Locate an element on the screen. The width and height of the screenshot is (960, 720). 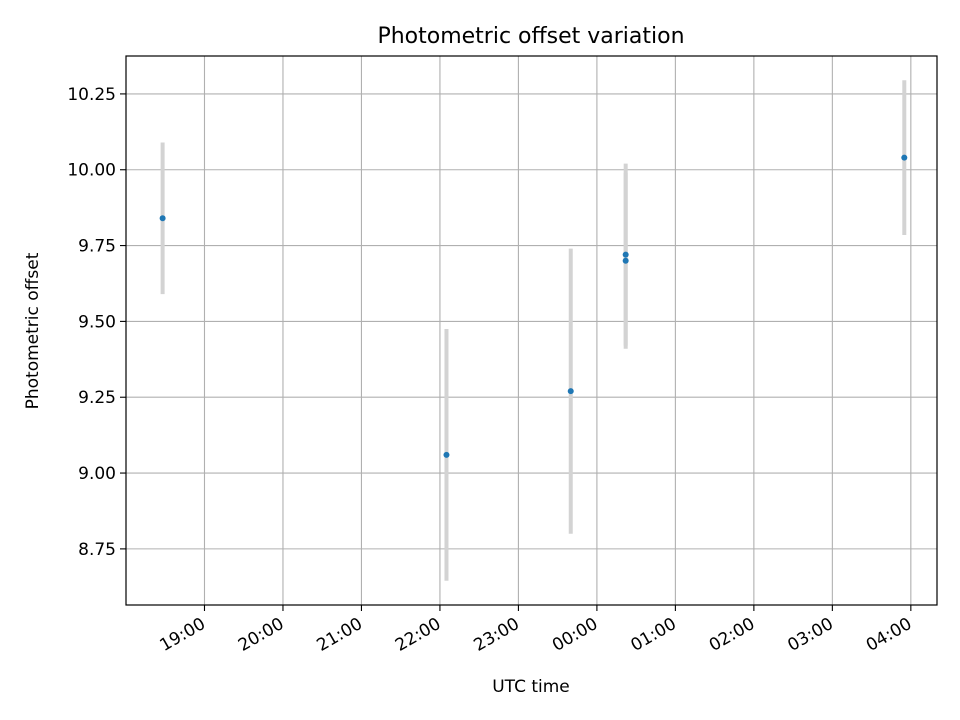
x-tick-label: 02:00 is located at coordinates (732, 635).